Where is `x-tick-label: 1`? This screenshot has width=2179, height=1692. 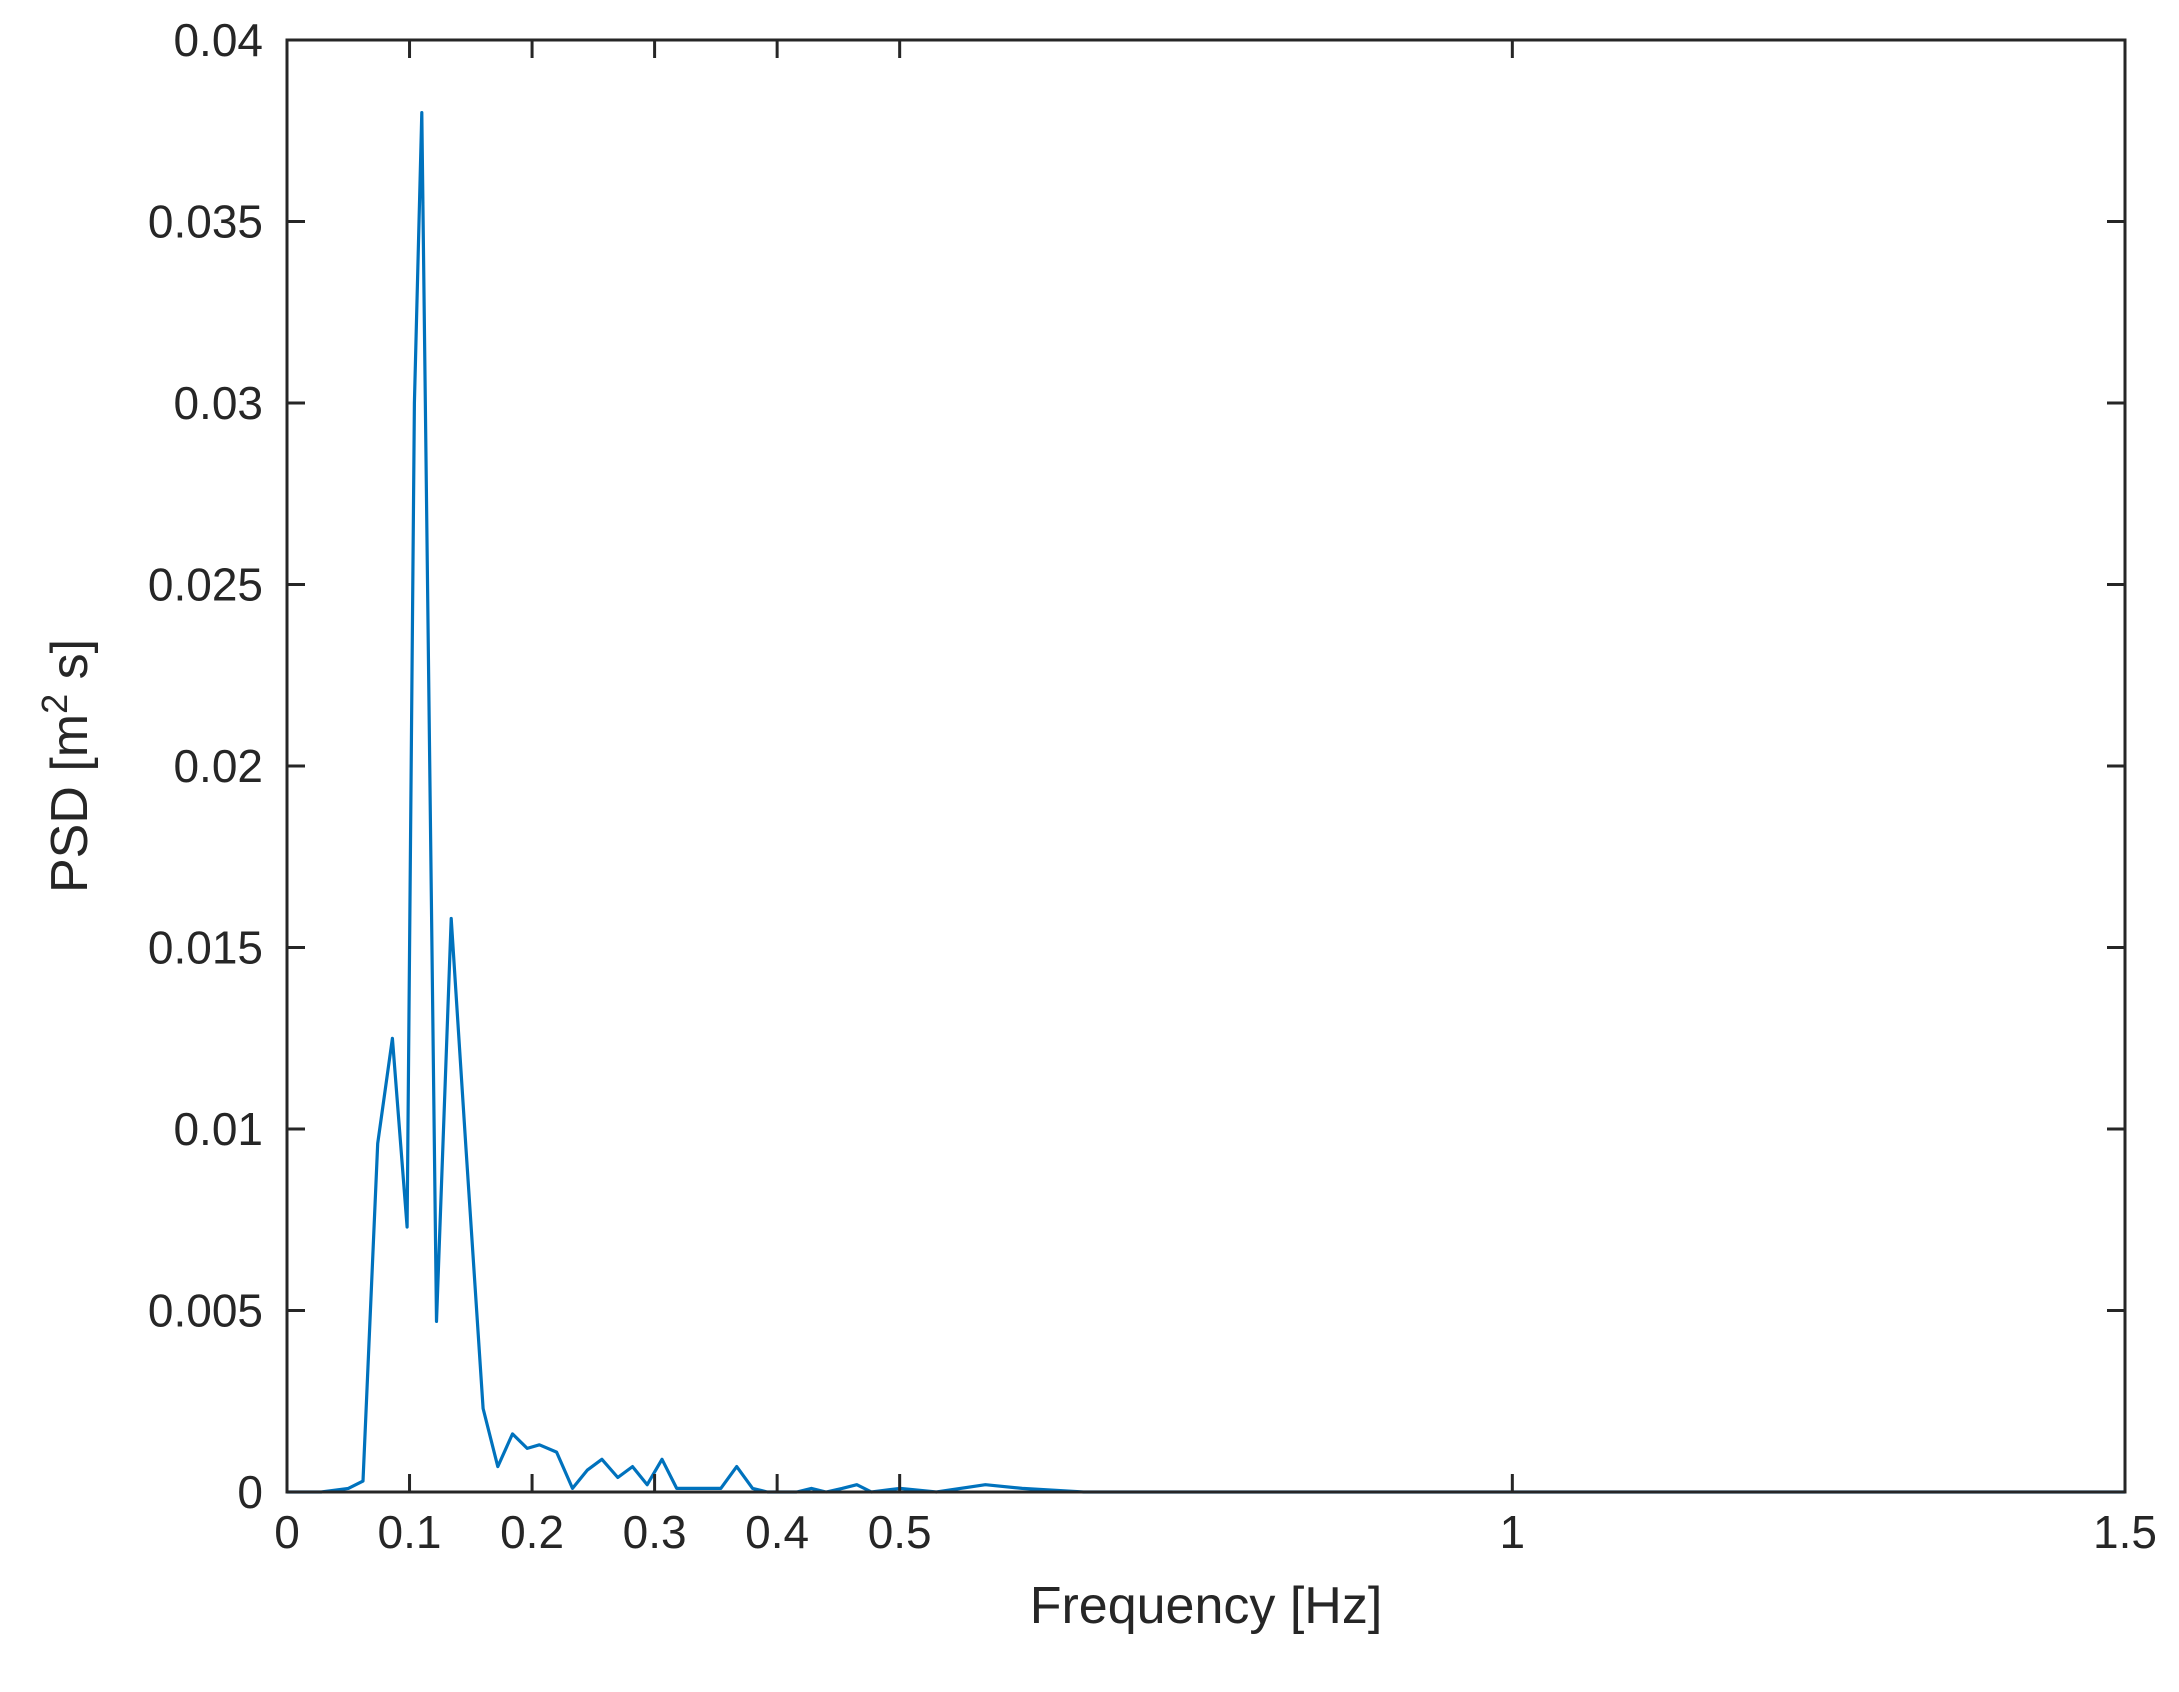 x-tick-label: 1 is located at coordinates (1513, 1532).